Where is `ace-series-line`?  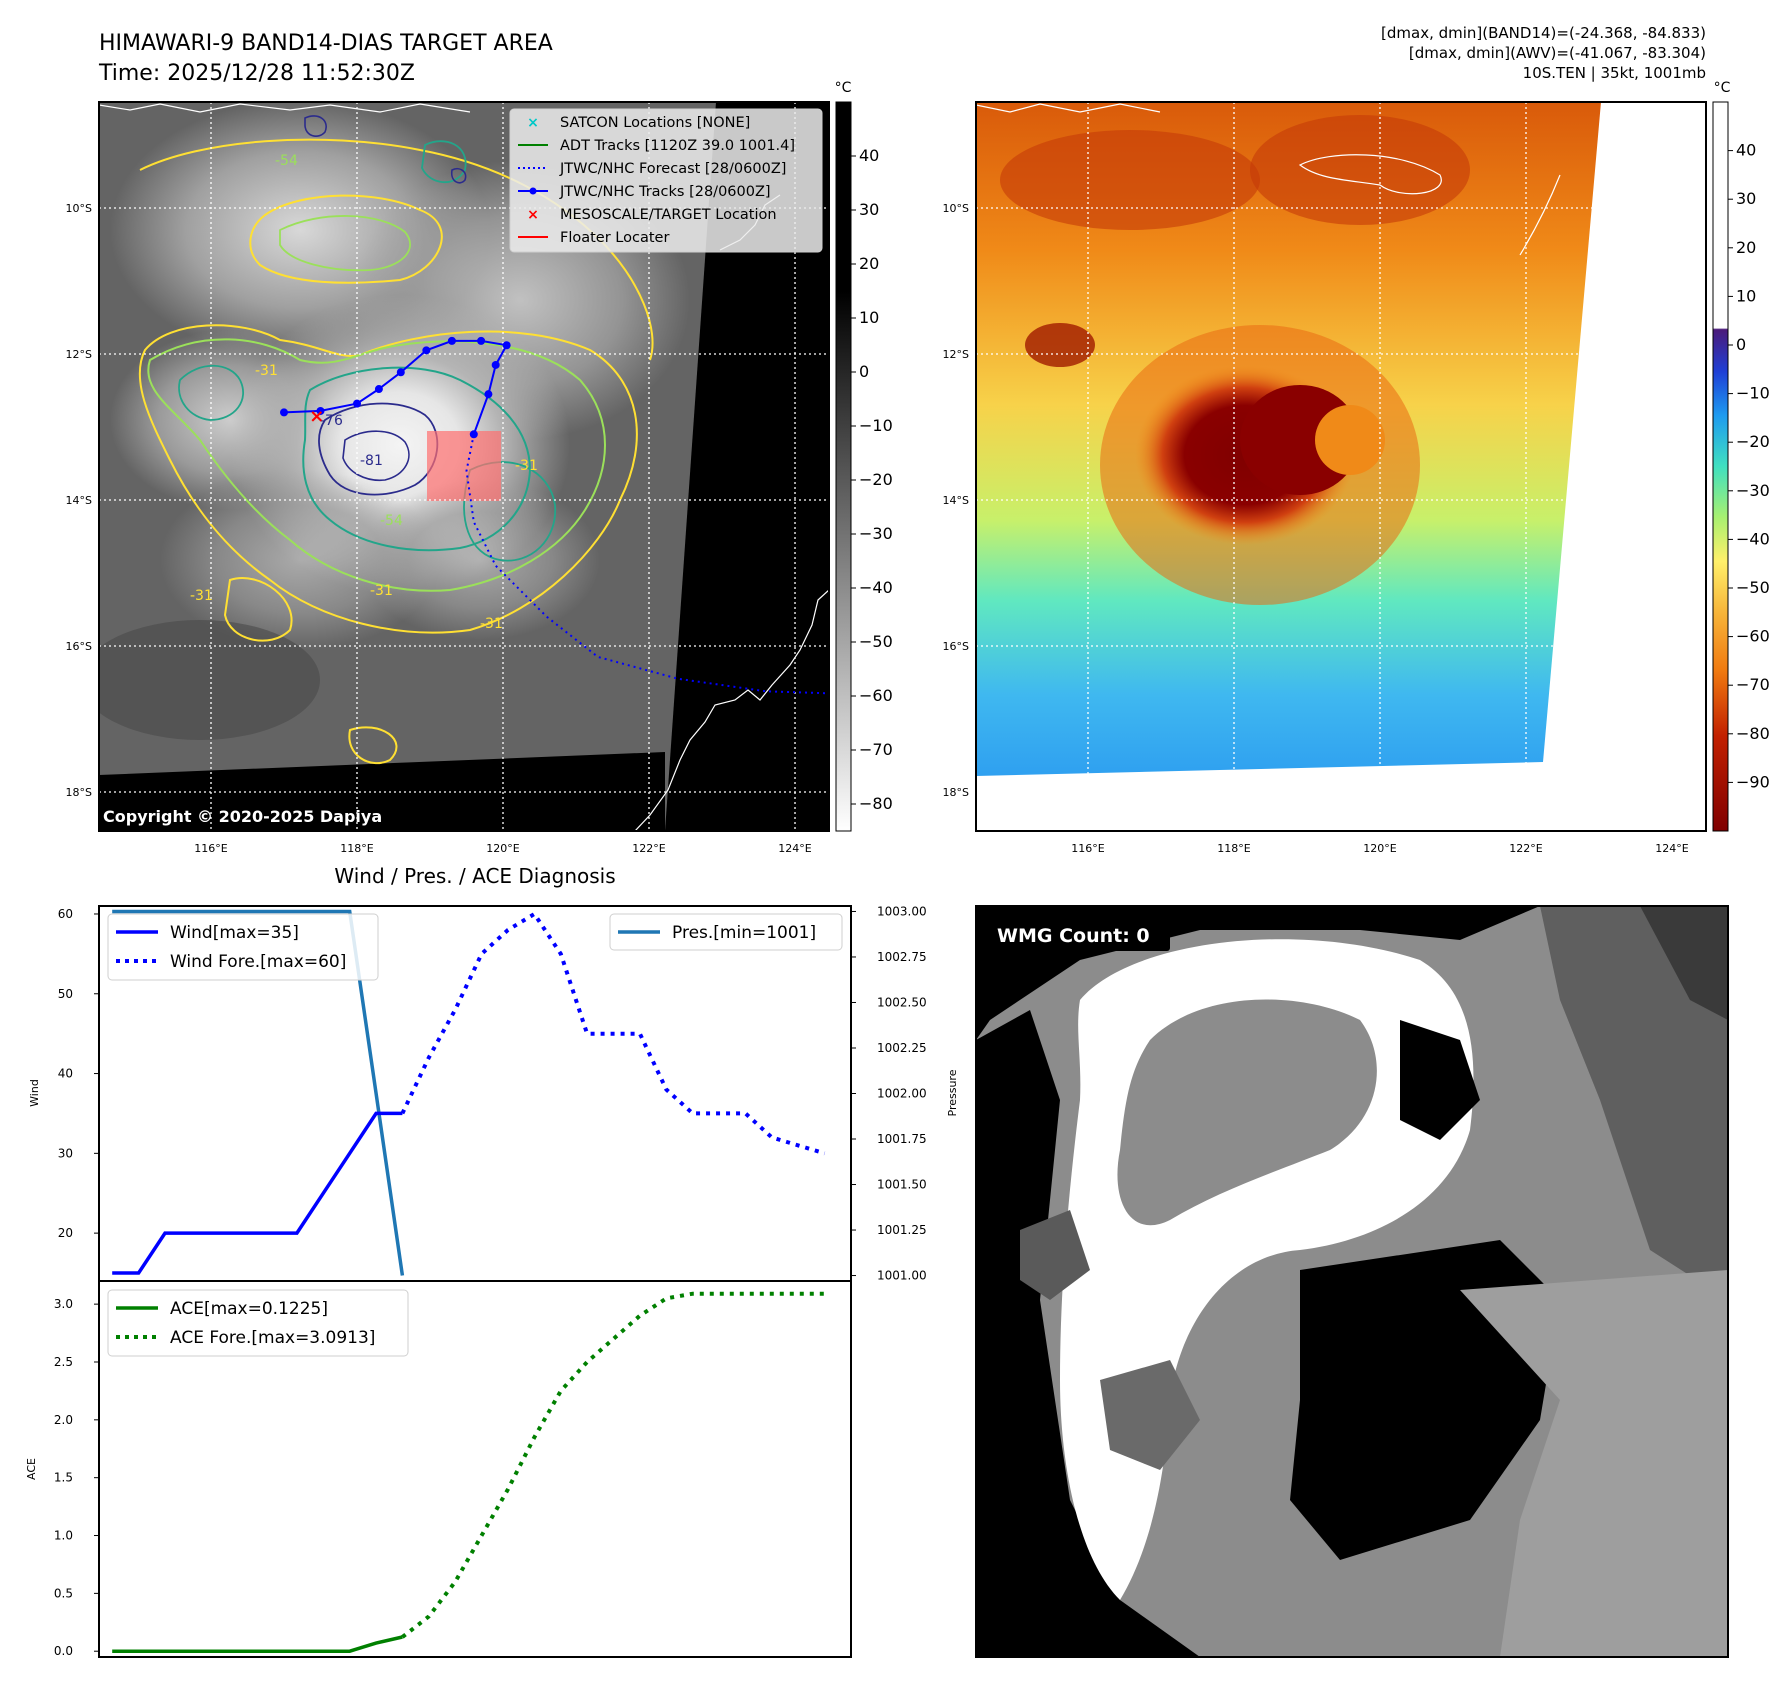
ace-series-line is located at coordinates (257, 1644).